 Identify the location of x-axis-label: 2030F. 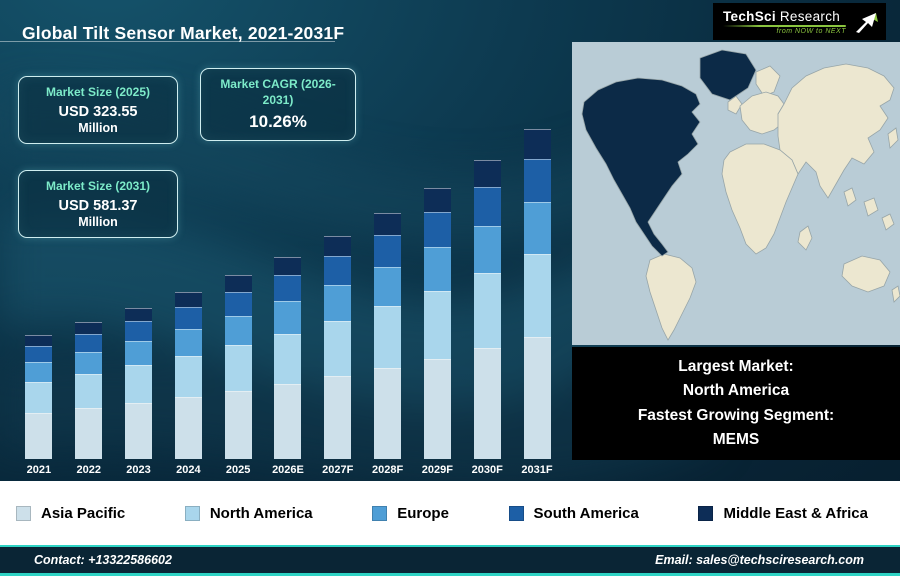
(487, 470).